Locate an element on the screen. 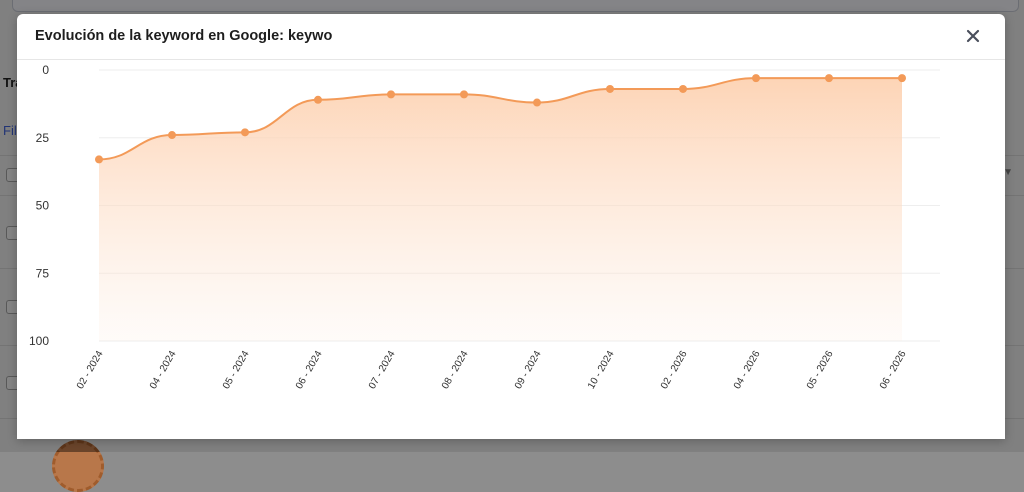 The width and height of the screenshot is (1024, 492). x-tick-label: 04 - 2024 is located at coordinates (163, 370).